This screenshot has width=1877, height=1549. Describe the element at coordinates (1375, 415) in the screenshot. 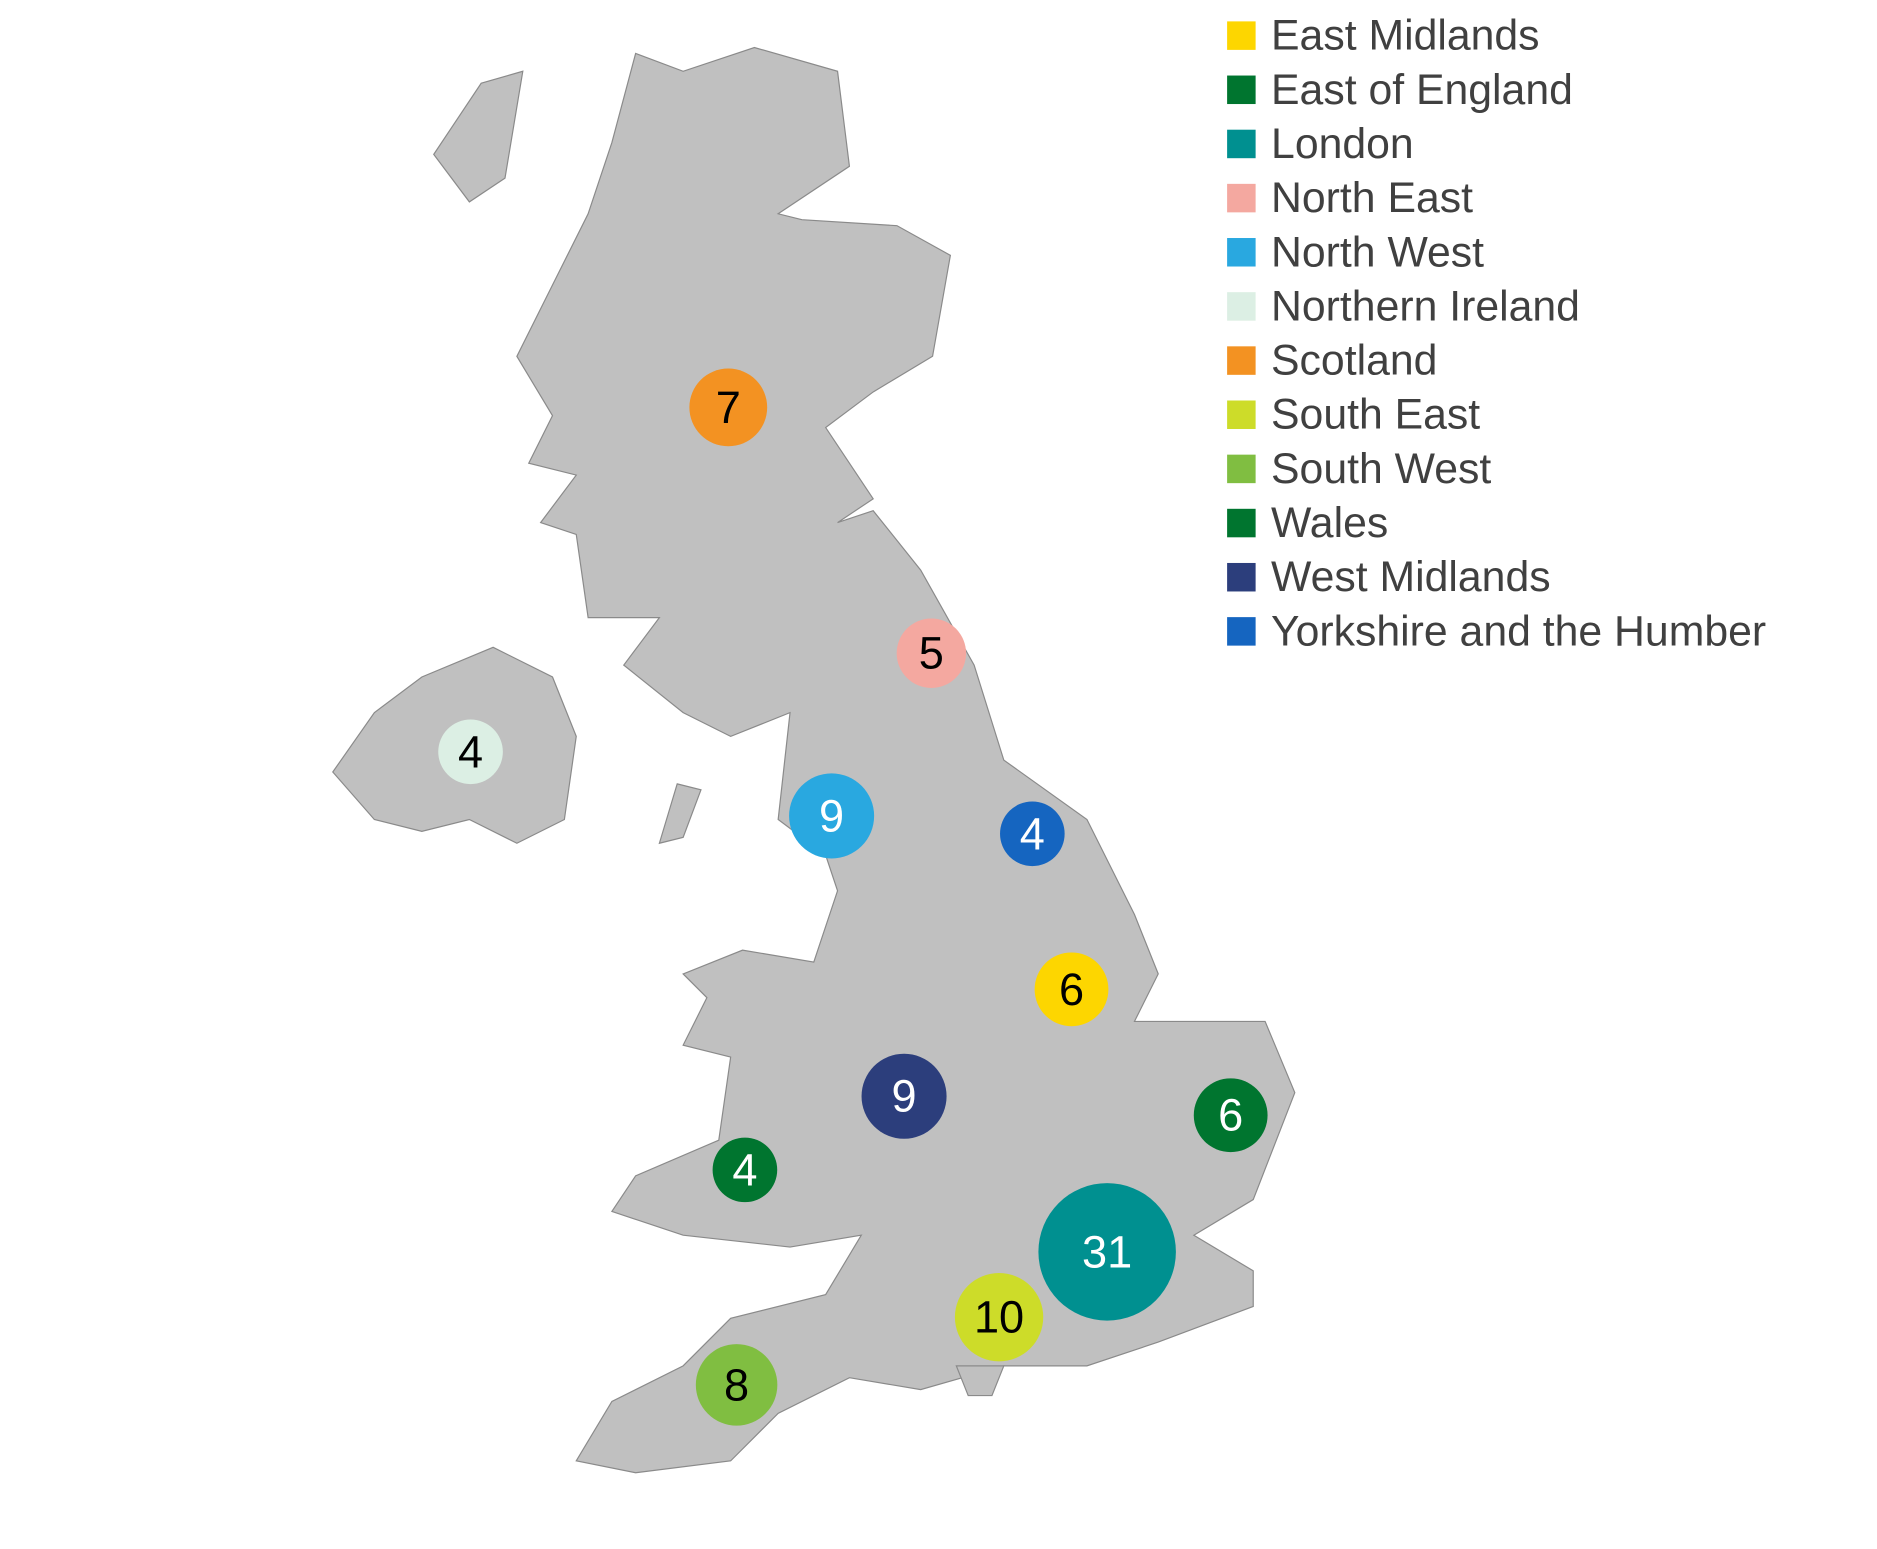

I see `legend-label: South East` at that location.